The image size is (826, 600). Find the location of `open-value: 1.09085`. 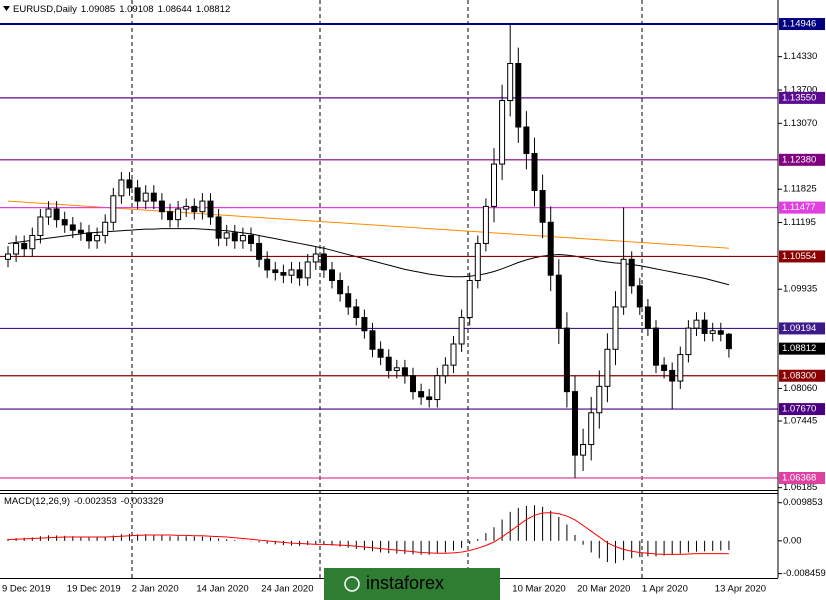

open-value: 1.09085 is located at coordinates (98, 9).